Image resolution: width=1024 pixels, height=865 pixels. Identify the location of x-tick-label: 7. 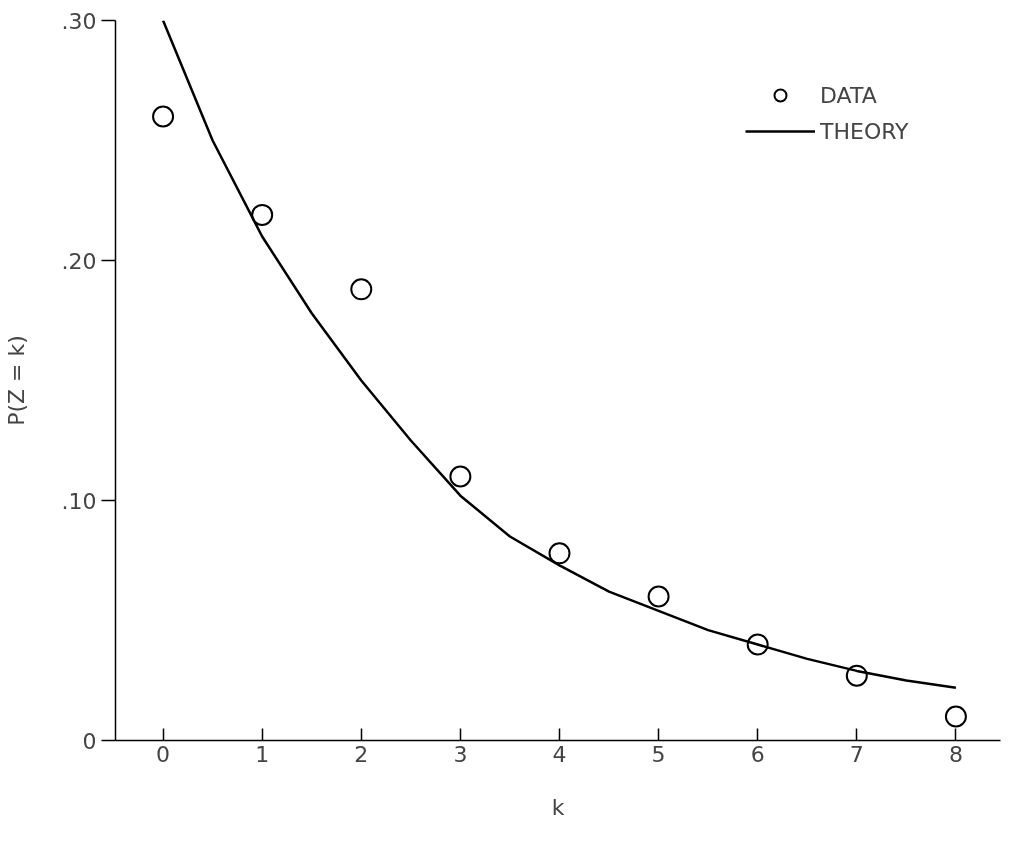
(856, 754).